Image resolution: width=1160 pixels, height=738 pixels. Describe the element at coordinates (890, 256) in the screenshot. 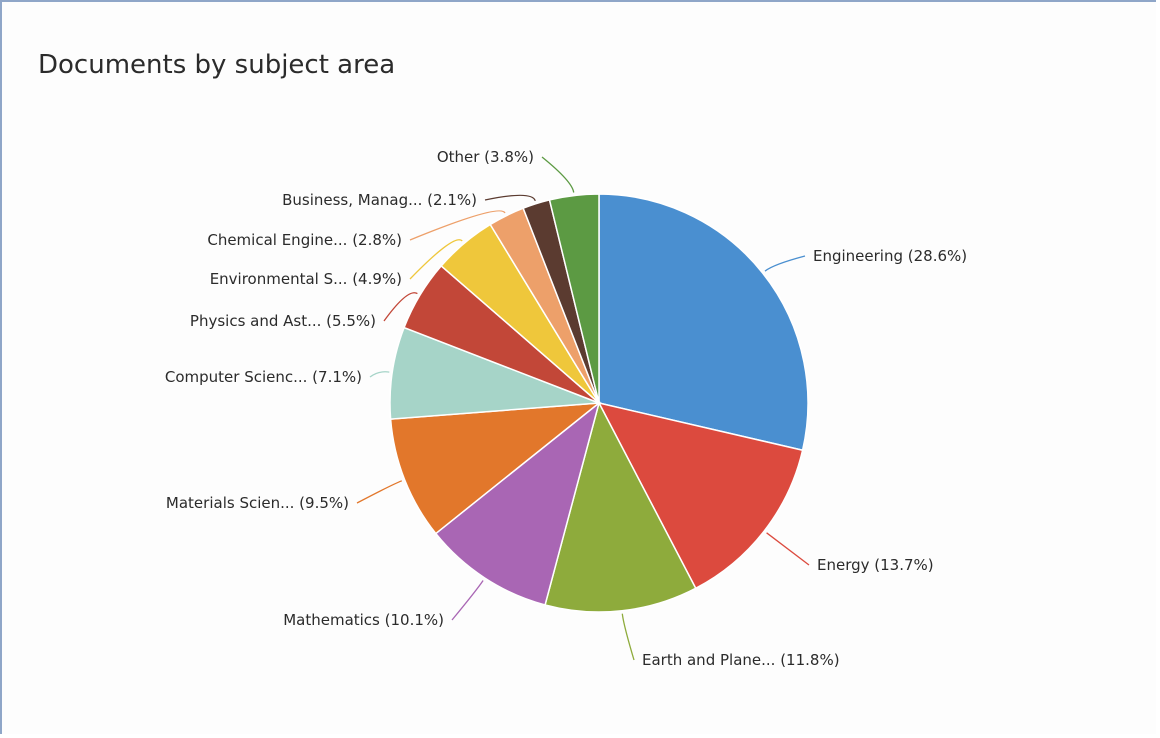

I see `slice-label-0: Engineering (28.6%)` at that location.